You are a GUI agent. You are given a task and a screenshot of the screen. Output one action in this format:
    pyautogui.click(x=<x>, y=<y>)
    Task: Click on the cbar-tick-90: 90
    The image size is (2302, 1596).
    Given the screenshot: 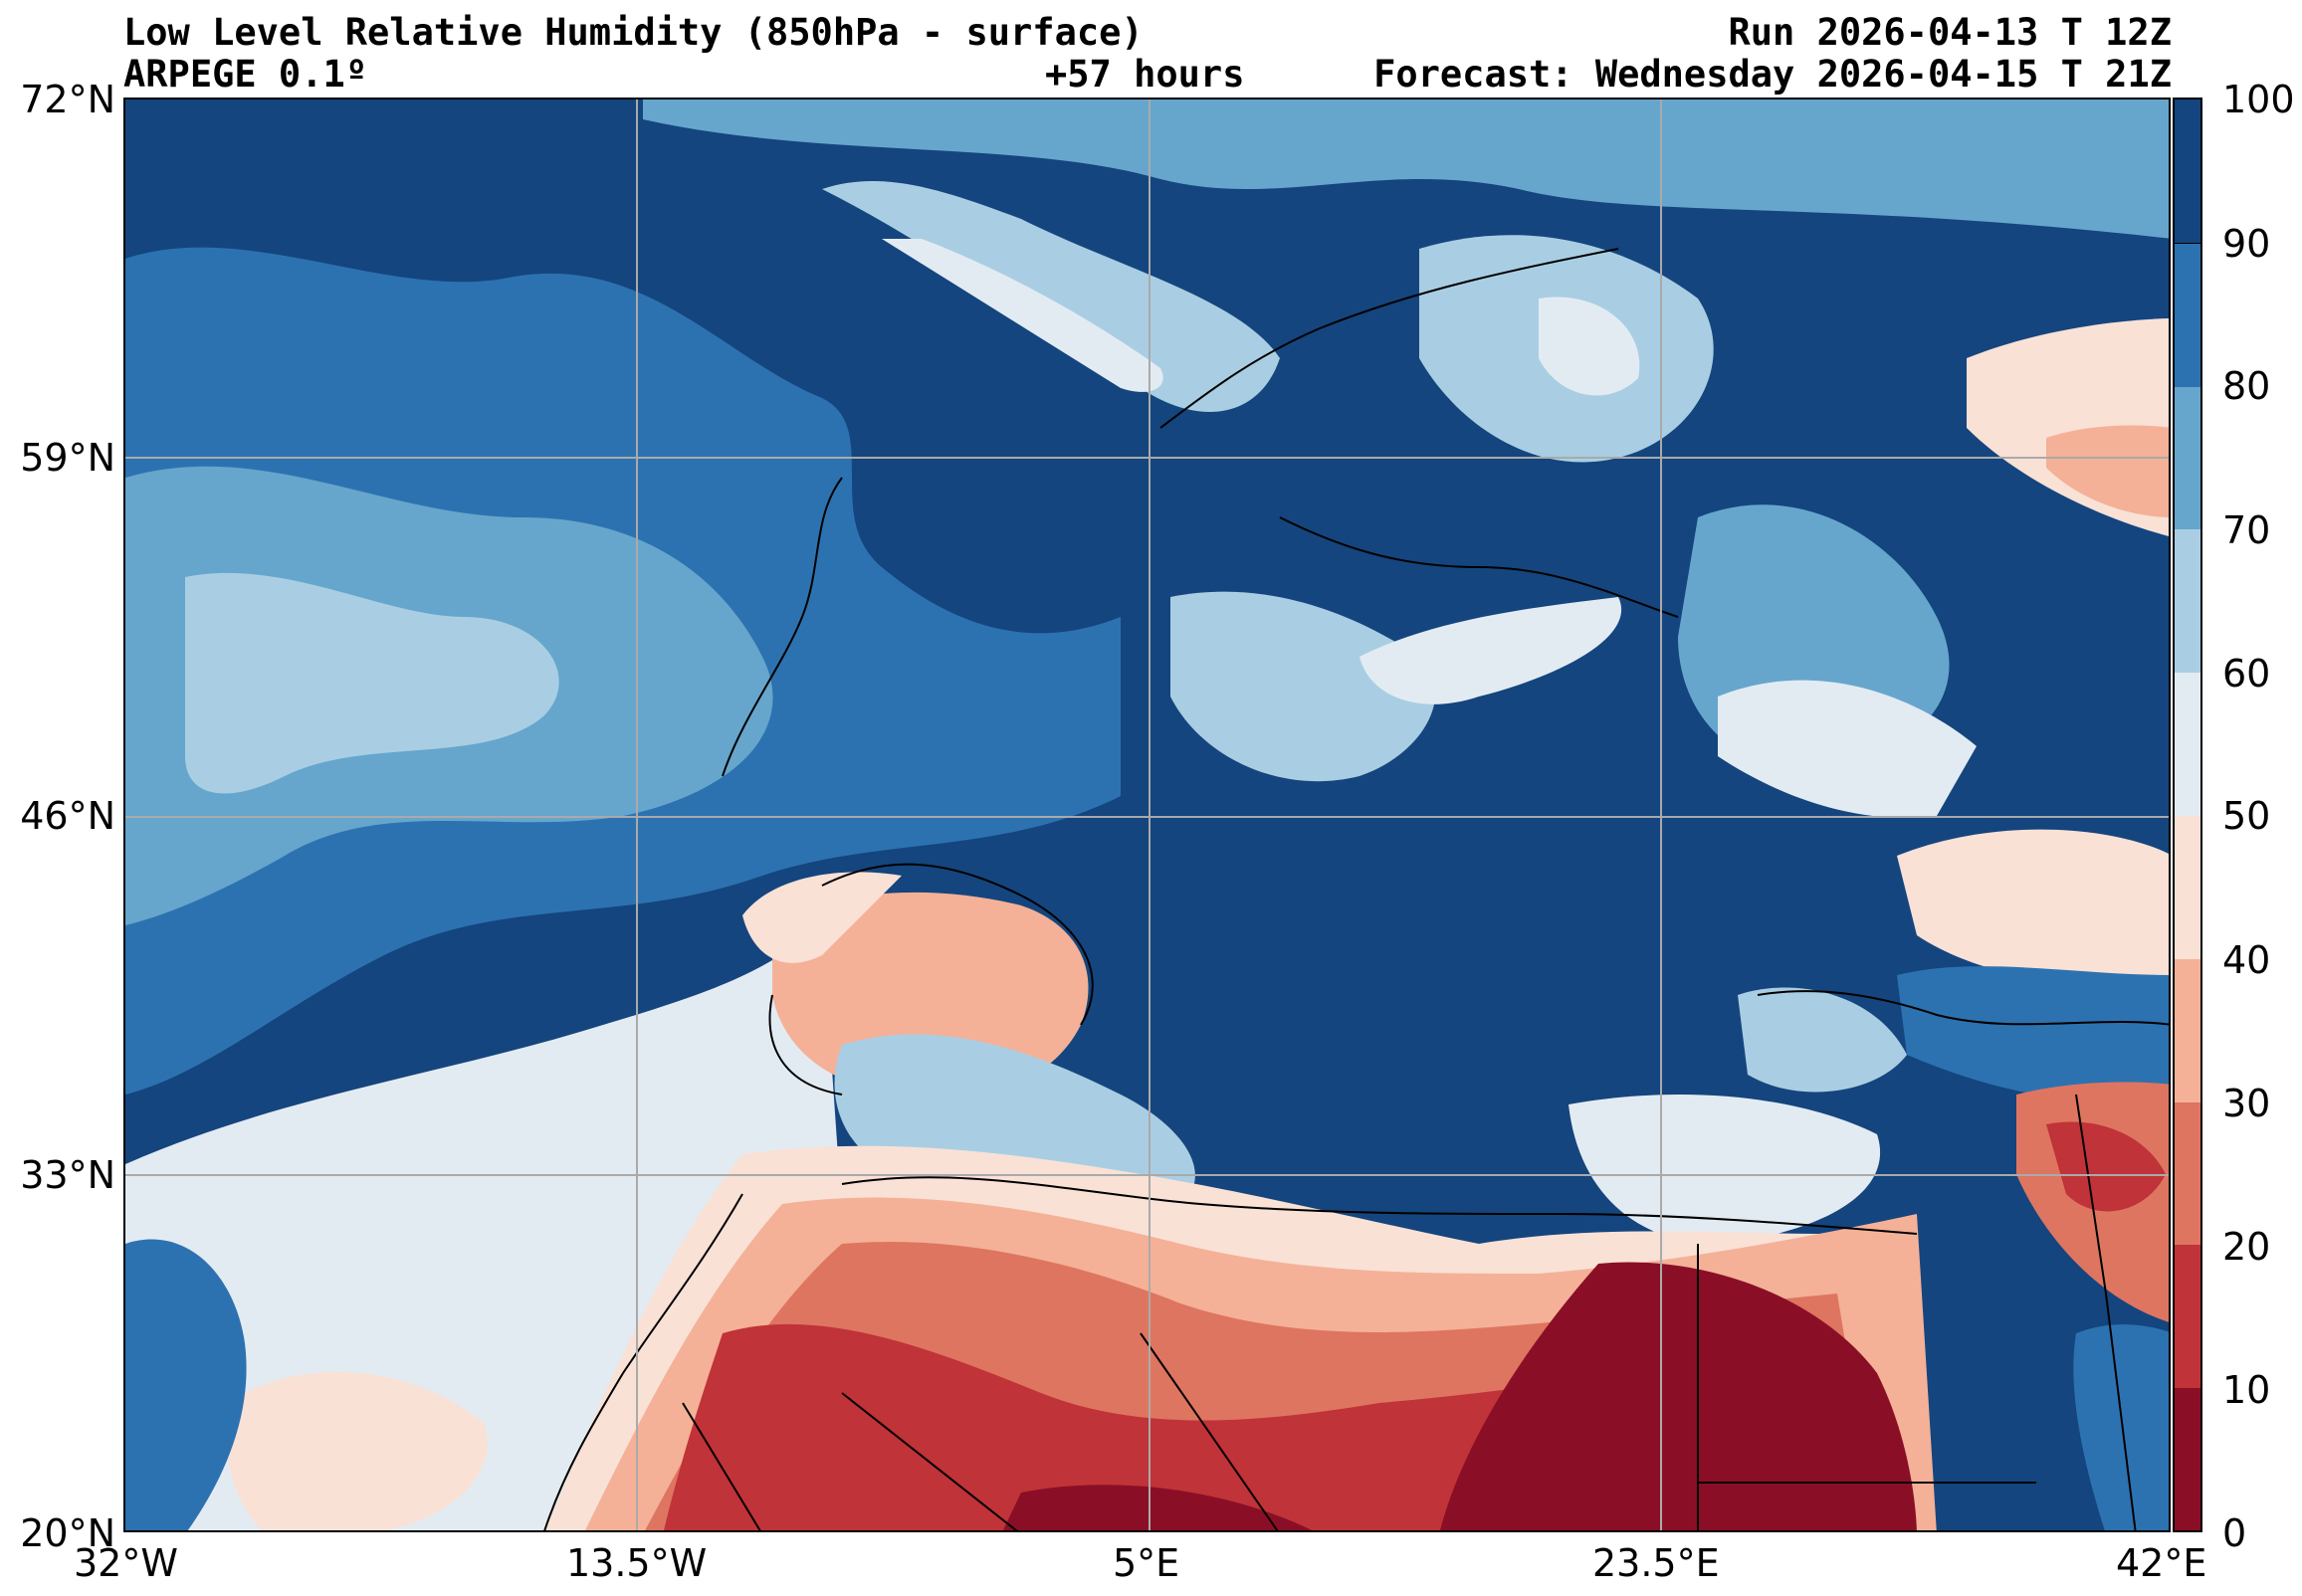 What is the action you would take?
    pyautogui.click(x=2246, y=244)
    